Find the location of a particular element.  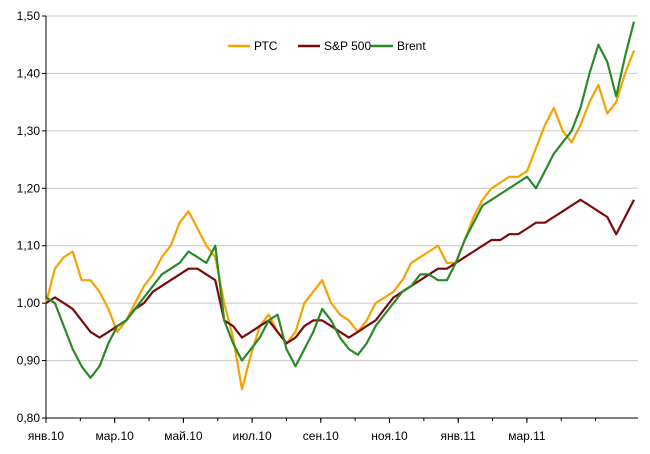

y-tick-label: 1,10 is located at coordinates (29, 246).